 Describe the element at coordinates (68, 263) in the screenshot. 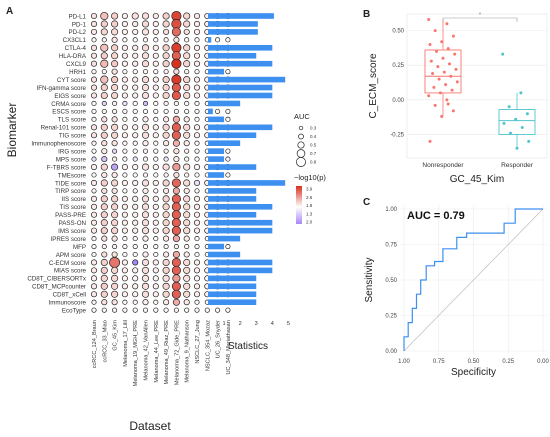

I see `y-tick-label: C-ECM score` at that location.